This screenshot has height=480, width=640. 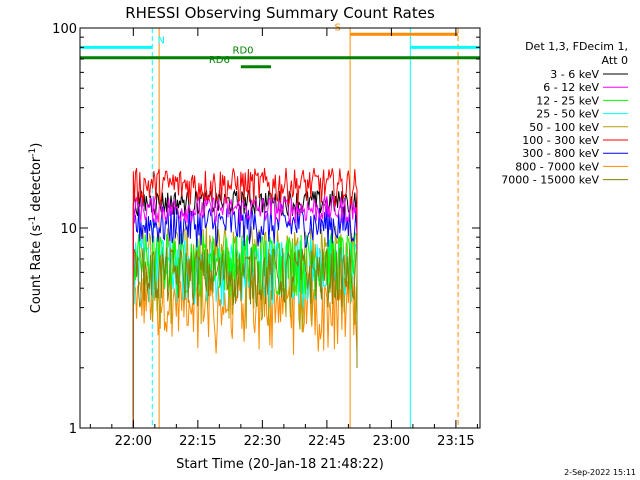 I want to click on x-tick-label-1: 22:15, so click(x=197, y=441).